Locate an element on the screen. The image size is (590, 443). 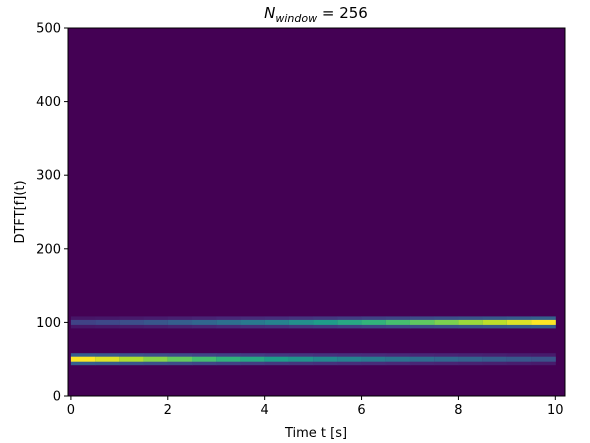
y-tick-label: 0 is located at coordinates (57, 397).